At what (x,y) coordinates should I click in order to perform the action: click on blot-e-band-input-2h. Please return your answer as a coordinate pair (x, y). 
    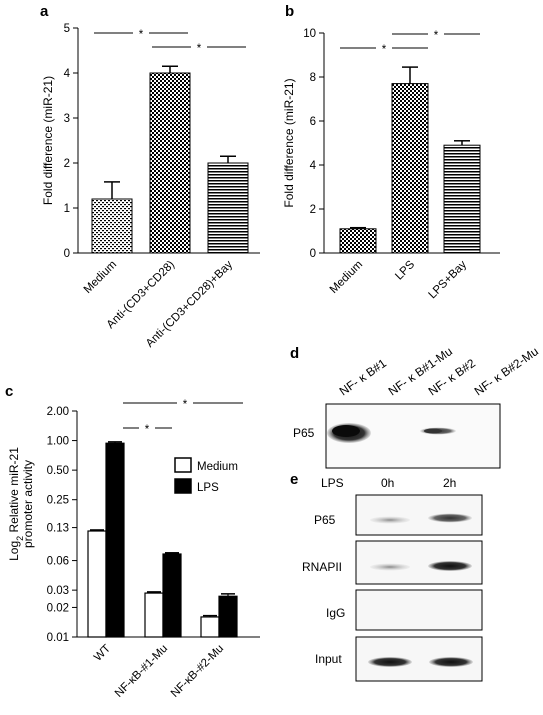
    Looking at the image, I should click on (451, 662).